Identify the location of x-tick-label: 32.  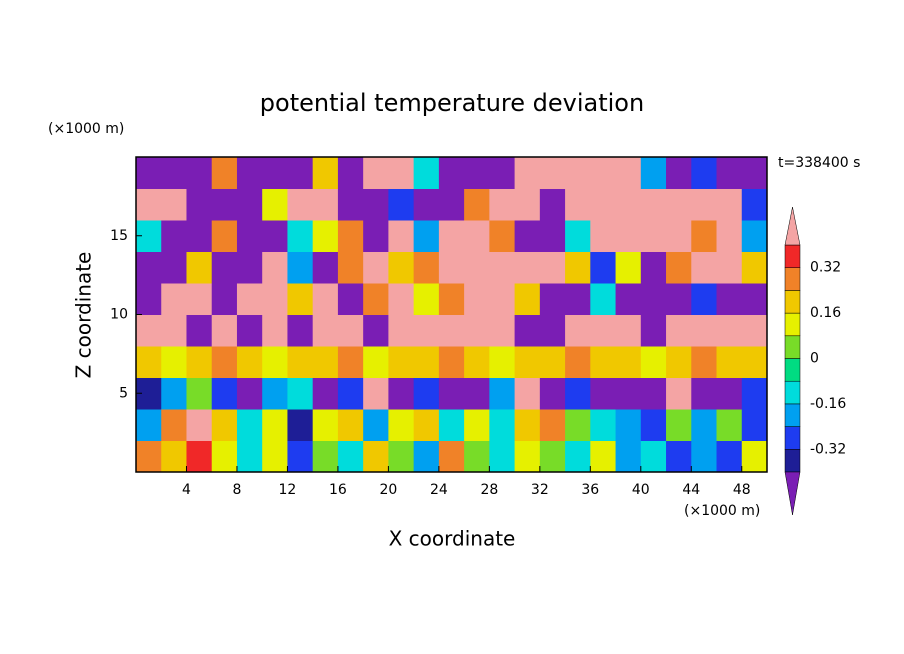
(540, 490).